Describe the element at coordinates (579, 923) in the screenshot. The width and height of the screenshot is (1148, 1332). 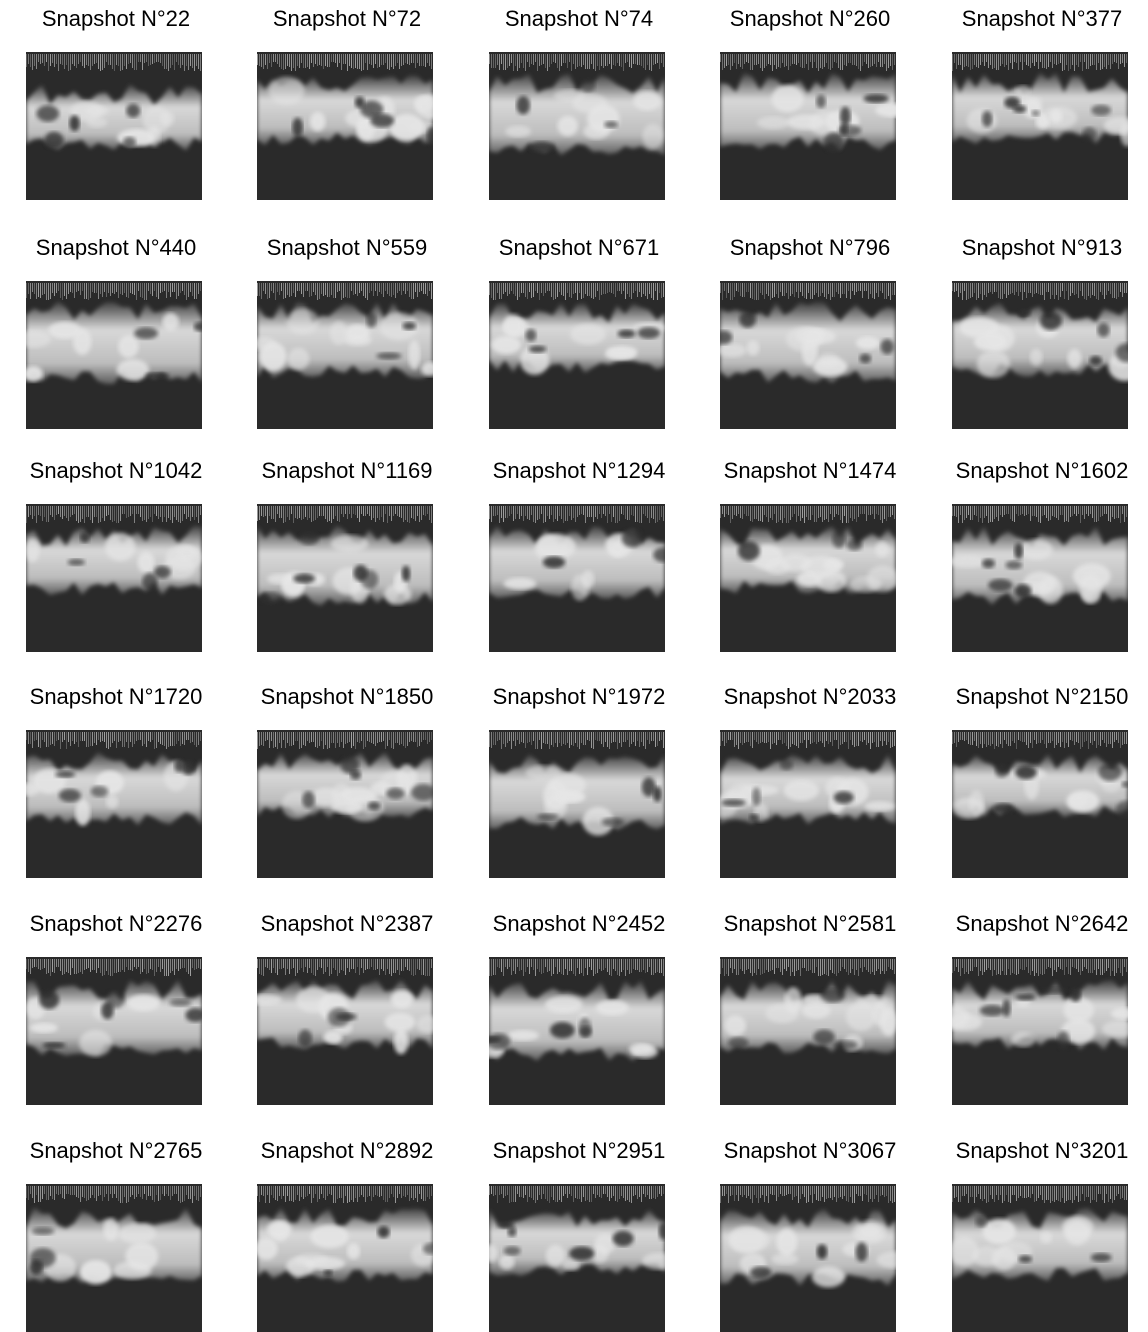
I see `snapshot-title: Snapshot N°2452` at that location.